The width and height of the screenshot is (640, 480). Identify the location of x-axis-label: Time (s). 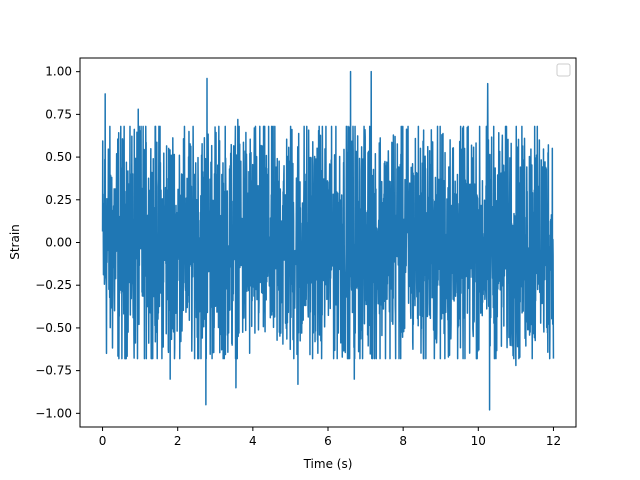
(328, 464).